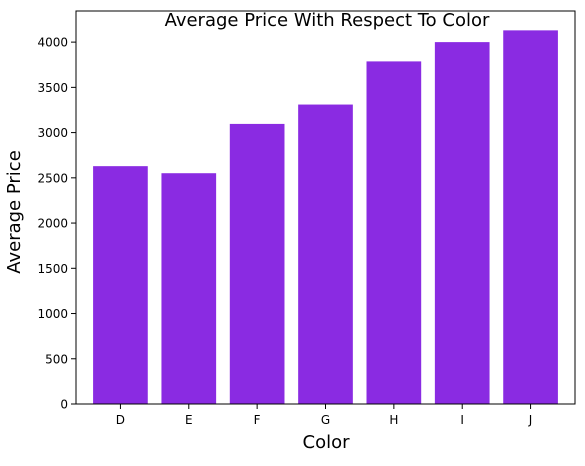 This screenshot has width=585, height=466. Describe the element at coordinates (393, 420) in the screenshot. I see `x-tick-label: H` at that location.